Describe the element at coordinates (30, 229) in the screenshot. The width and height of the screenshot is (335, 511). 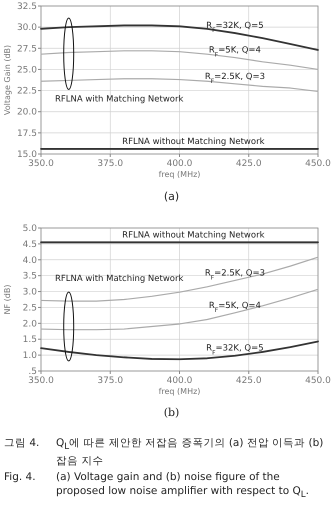
I see `y-tick-label: 5.0` at that location.